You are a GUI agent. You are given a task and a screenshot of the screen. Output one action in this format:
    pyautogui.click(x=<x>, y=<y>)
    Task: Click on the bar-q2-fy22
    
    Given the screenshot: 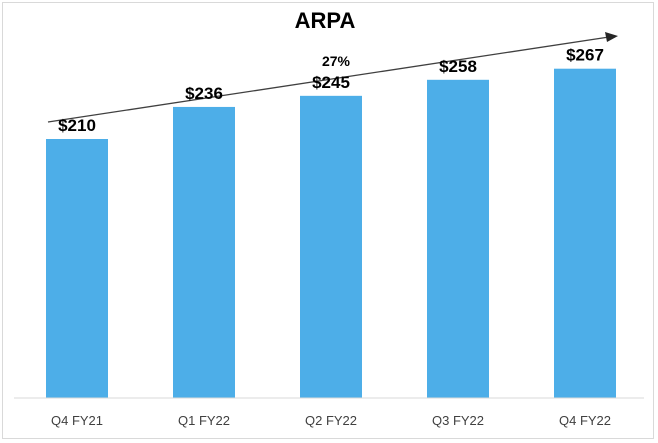 What is the action you would take?
    pyautogui.click(x=331, y=246)
    